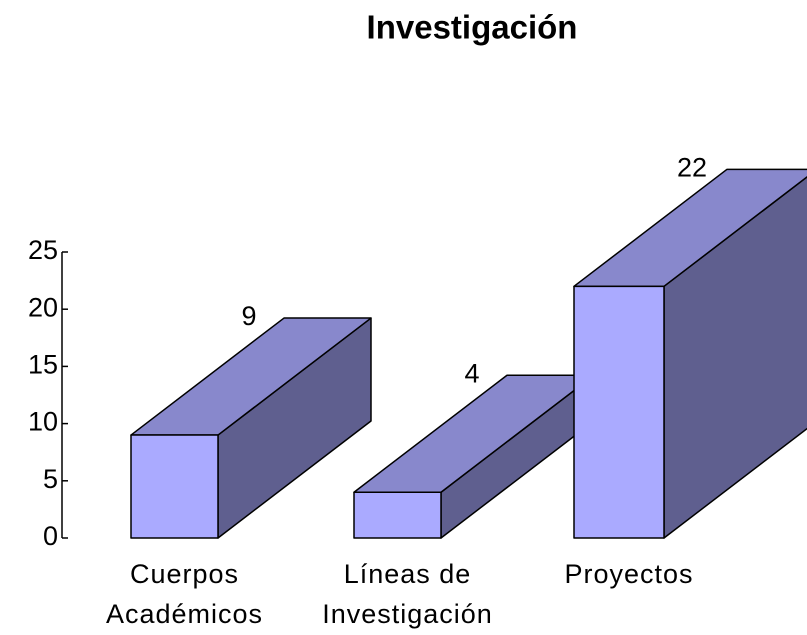  Describe the element at coordinates (408, 574) in the screenshot. I see `x-tick-label: Líneas de` at that location.